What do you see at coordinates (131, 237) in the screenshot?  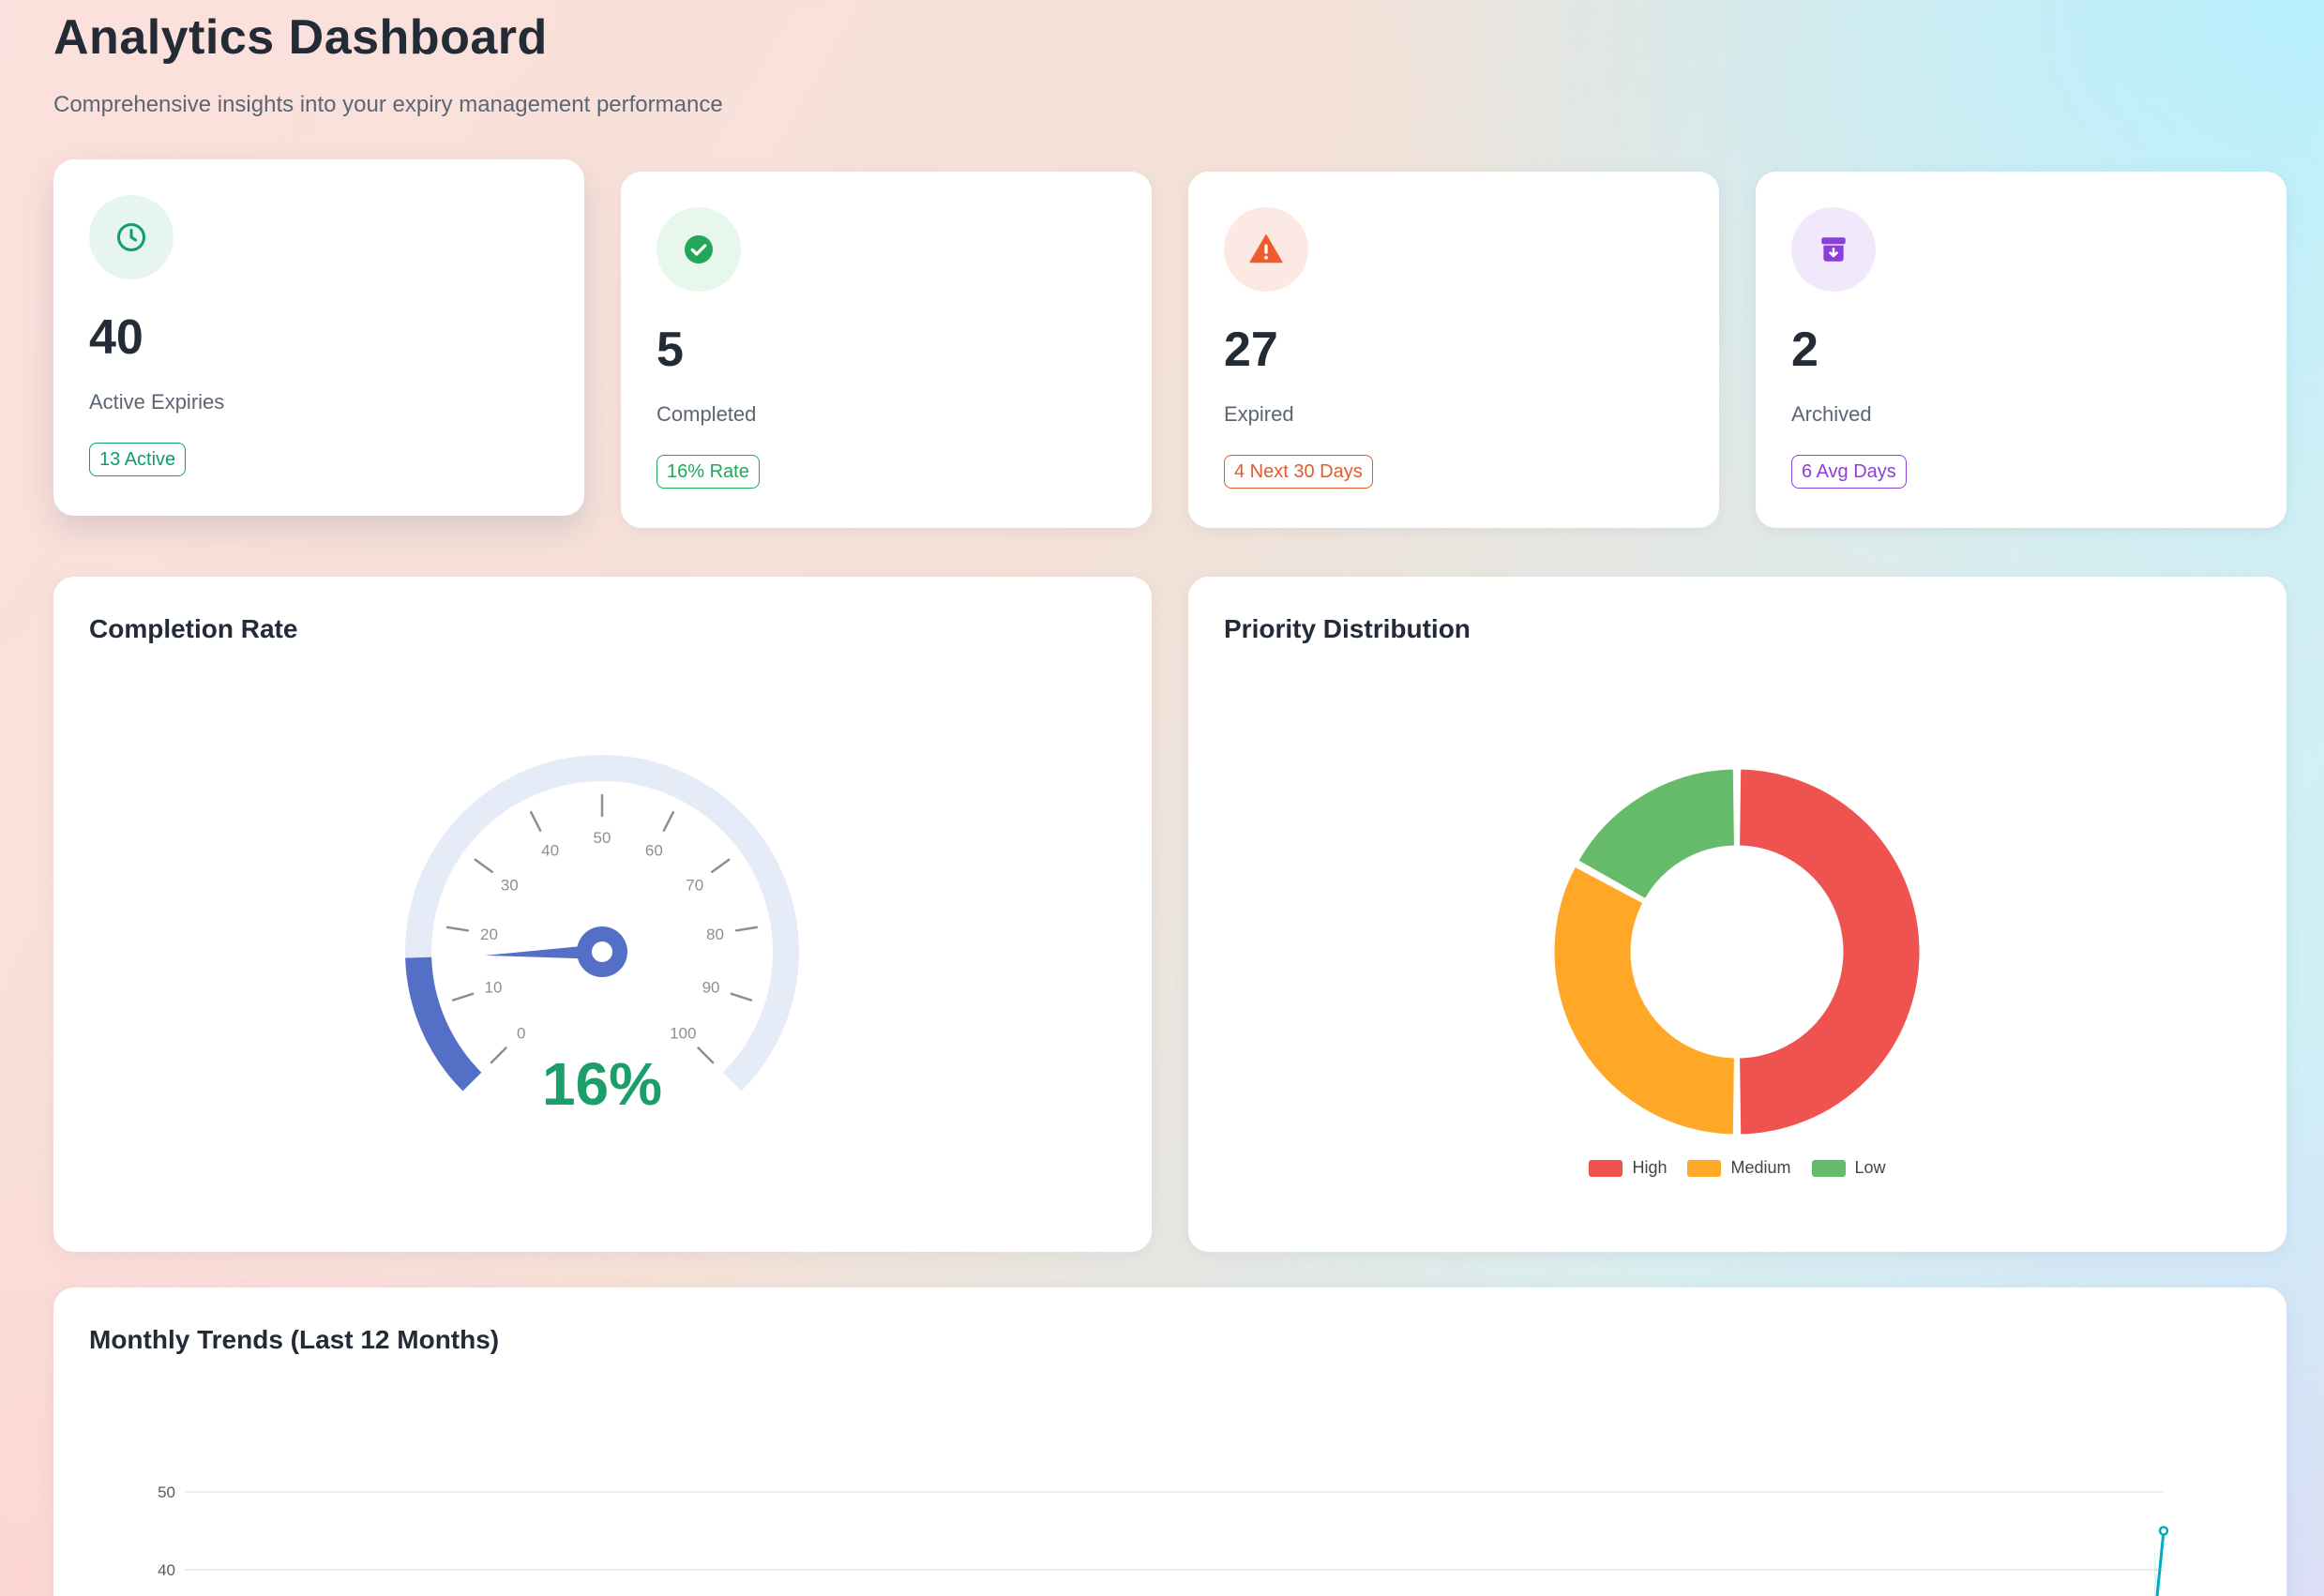 I see `clock-icon` at bounding box center [131, 237].